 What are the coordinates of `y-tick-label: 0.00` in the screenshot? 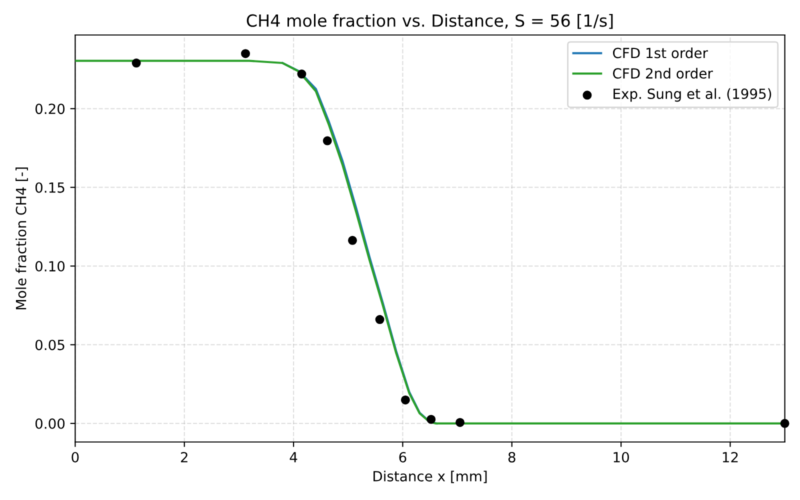 It's located at (50, 423).